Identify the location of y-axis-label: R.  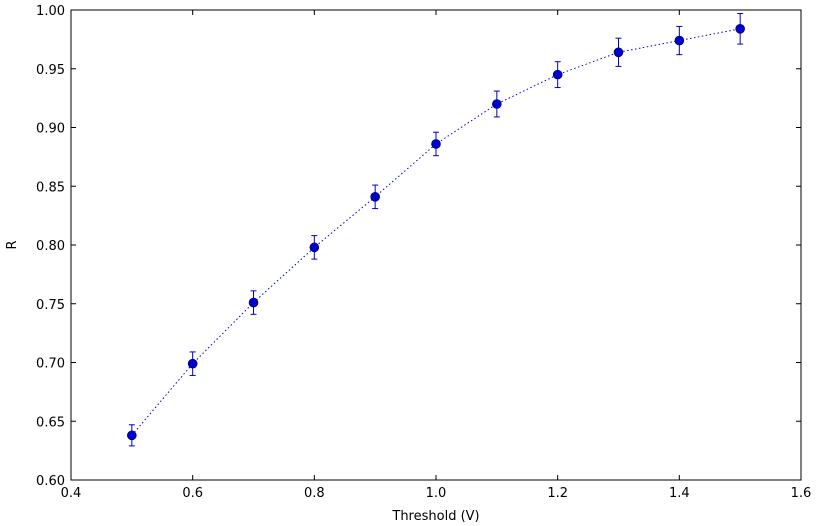
(12, 244).